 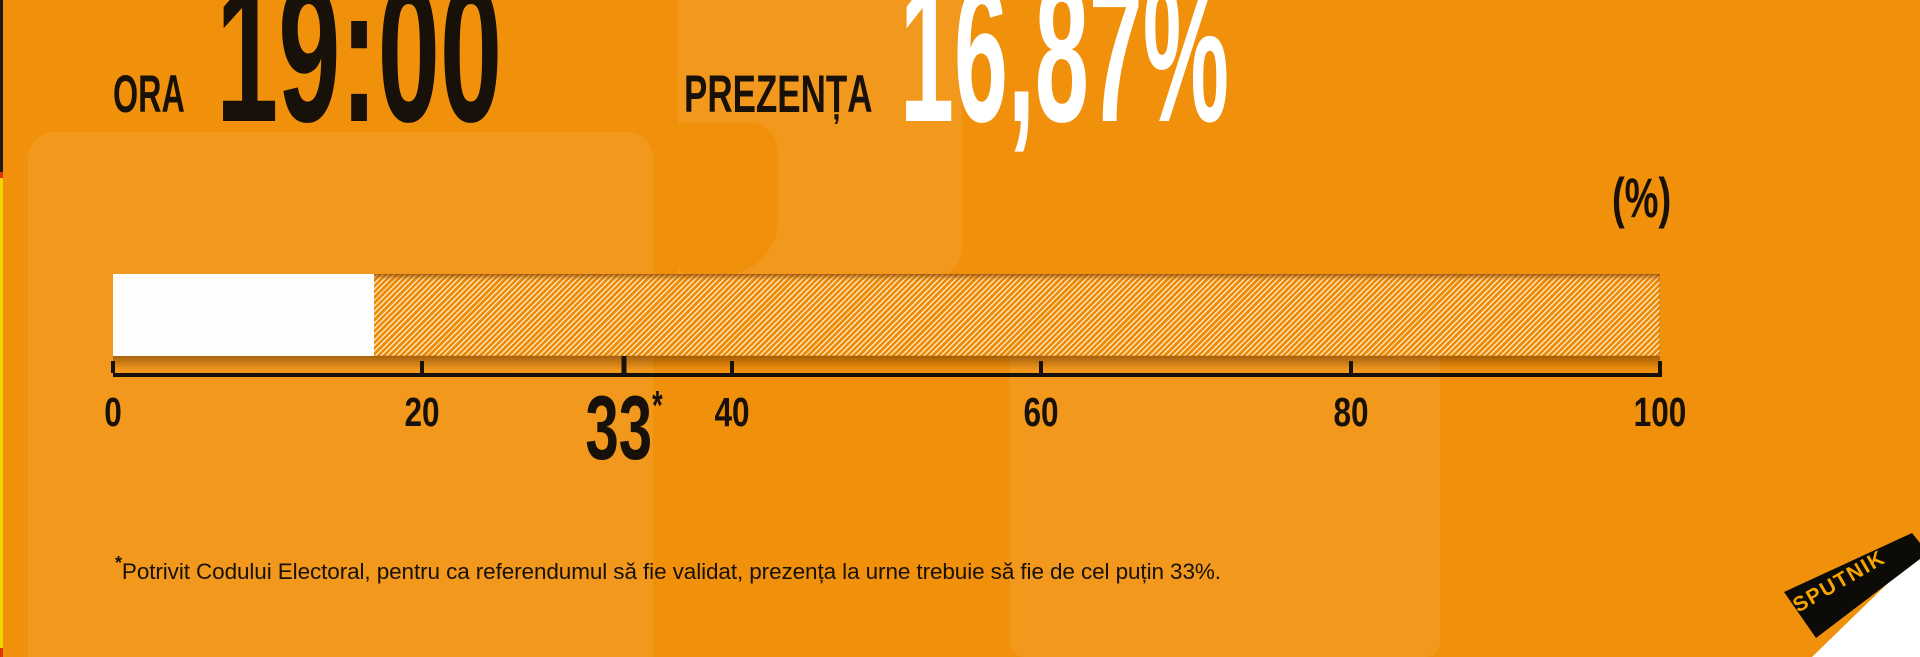 I want to click on axis-tick-label: 60, so click(x=1041, y=412).